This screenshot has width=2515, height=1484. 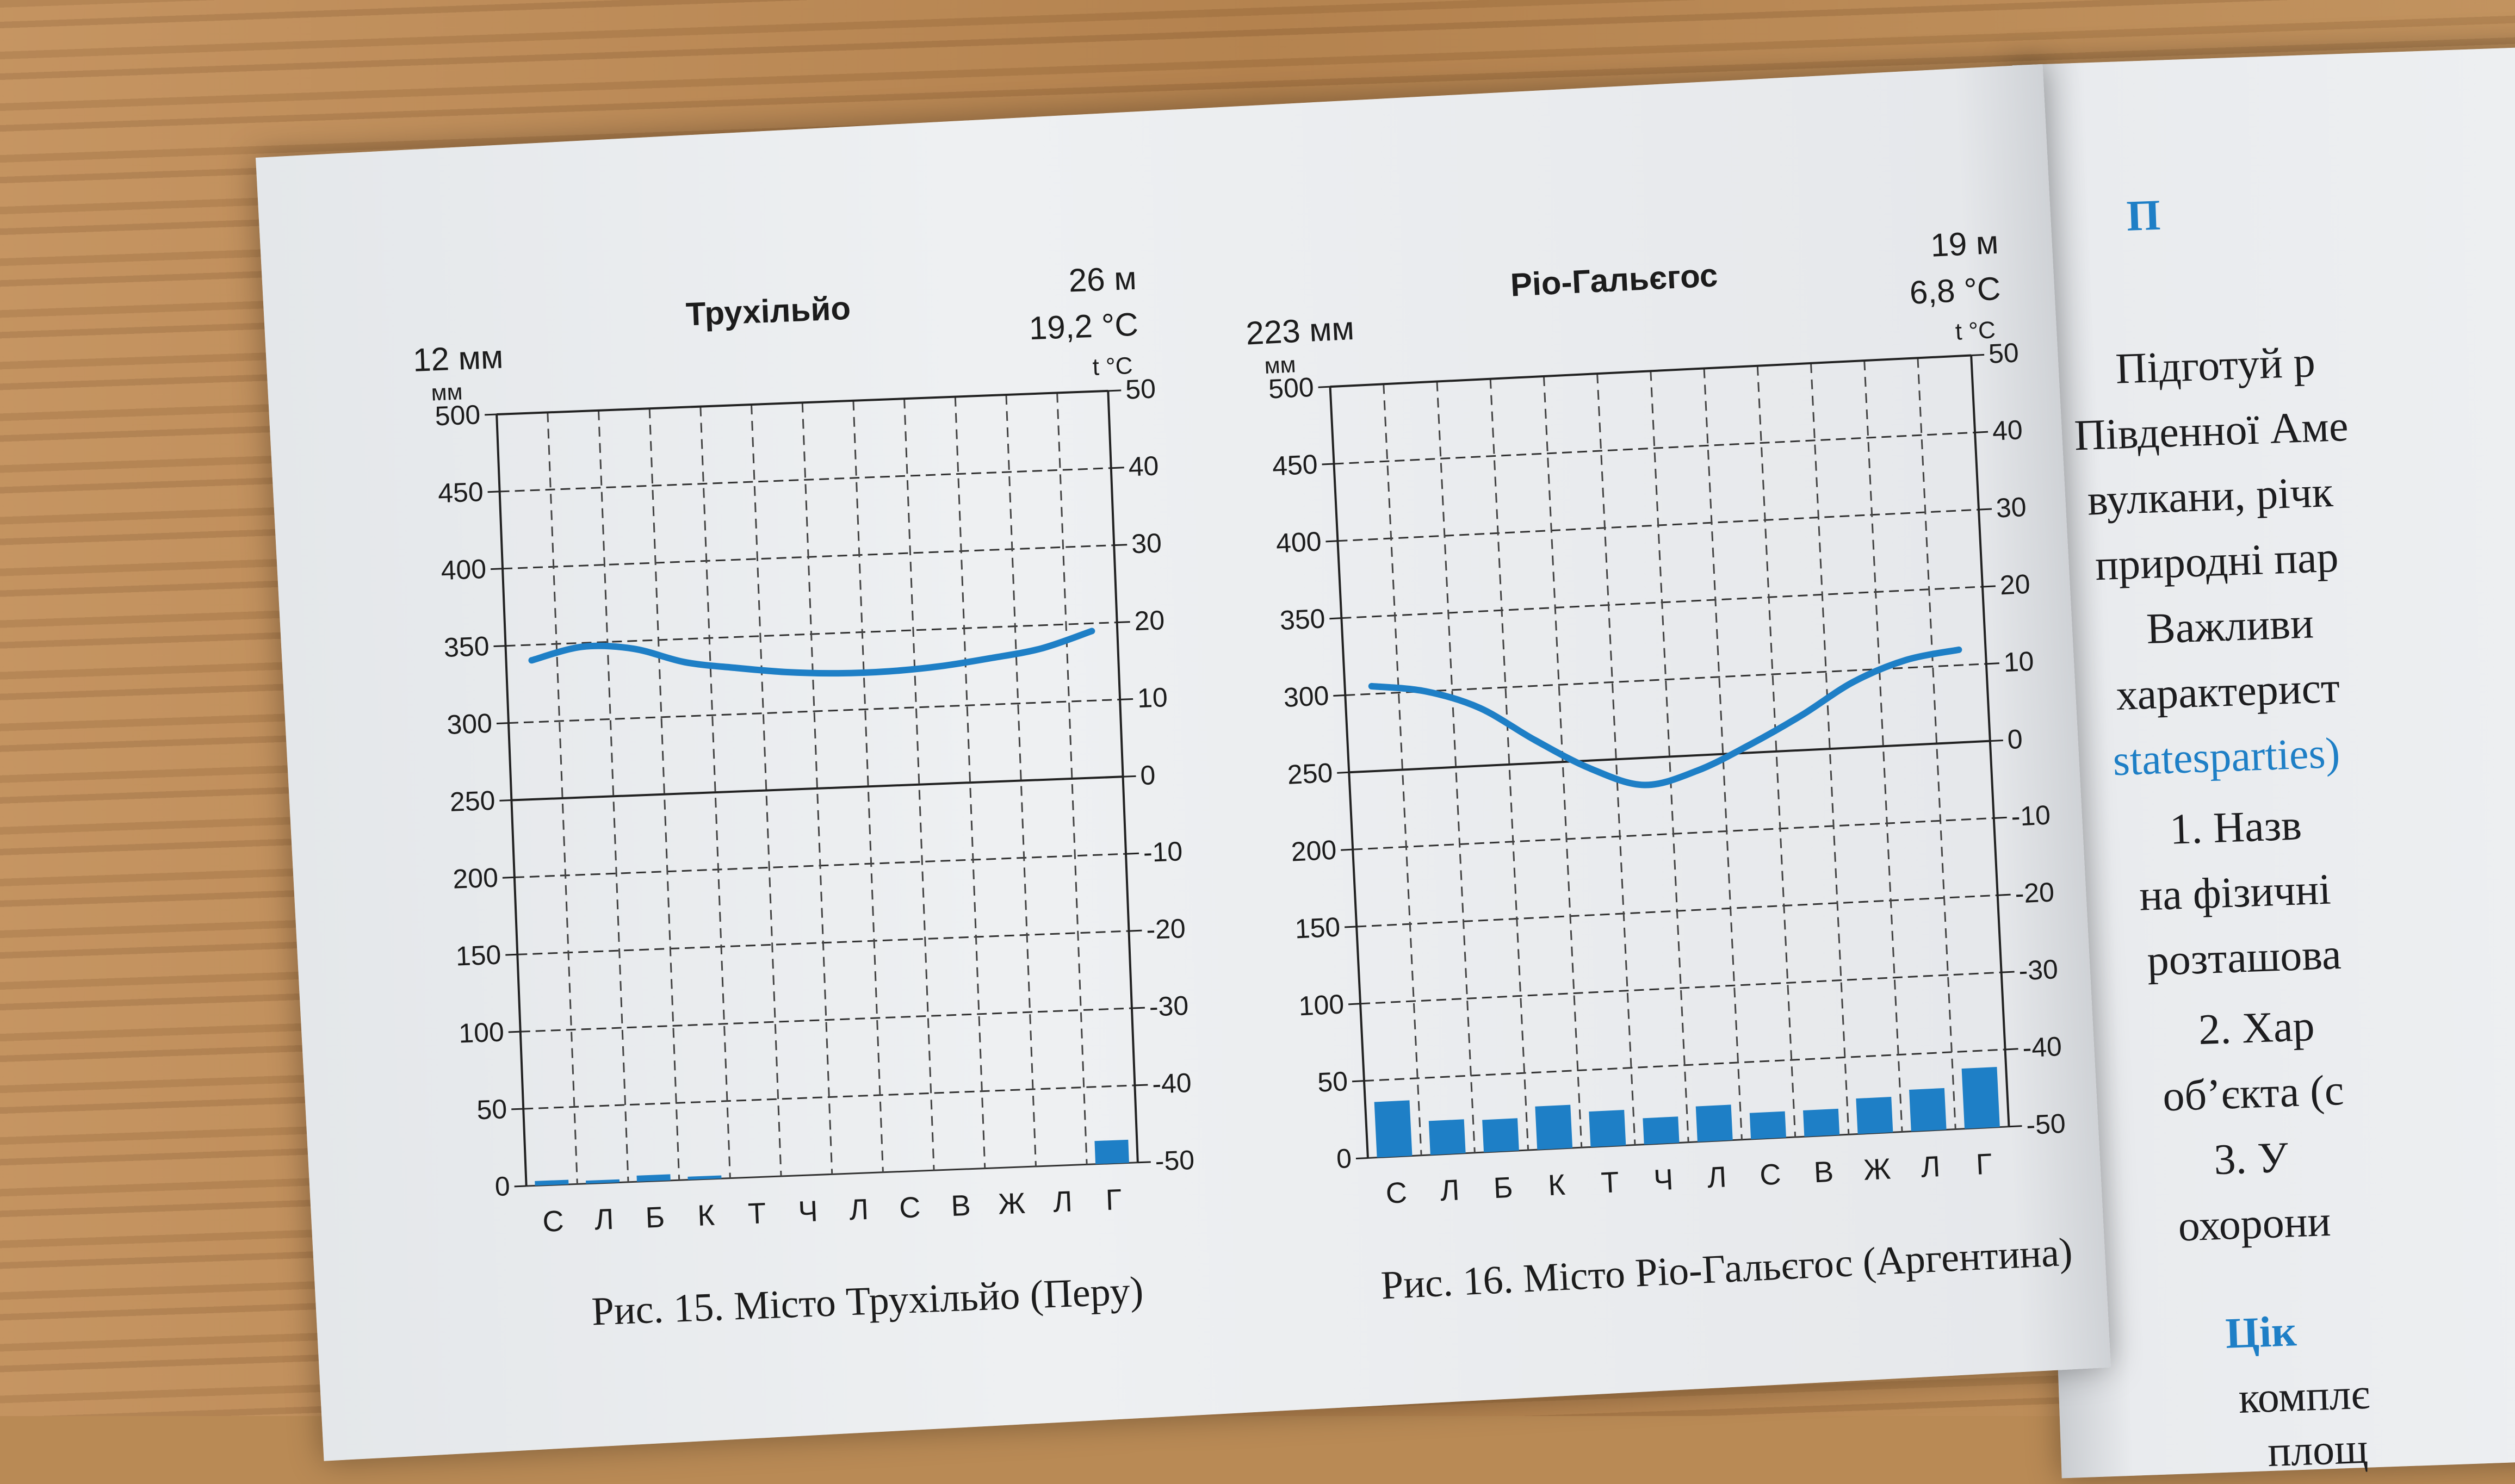 I want to click on figure-caption: Рис. 16. Місто Ріо-Гальєгос (Аргентина), so click(x=1727, y=1269).